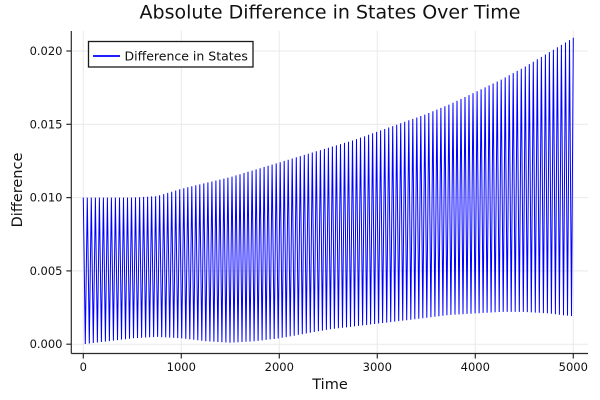  I want to click on legend-box, so click(170, 54).